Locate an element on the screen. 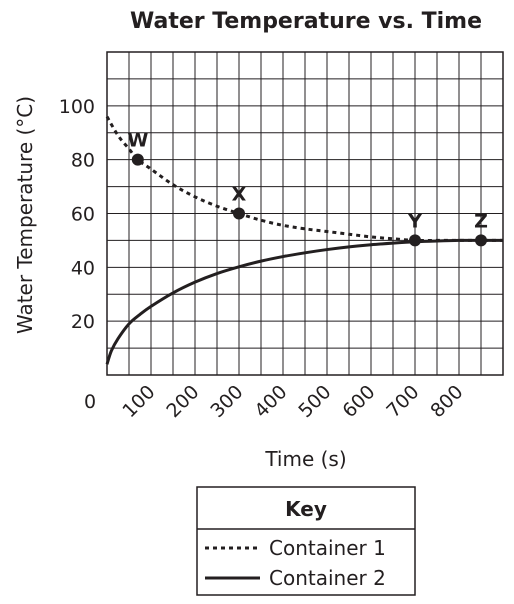 The width and height of the screenshot is (514, 604). key-label-container-2: Container 2 is located at coordinates (327, 578).